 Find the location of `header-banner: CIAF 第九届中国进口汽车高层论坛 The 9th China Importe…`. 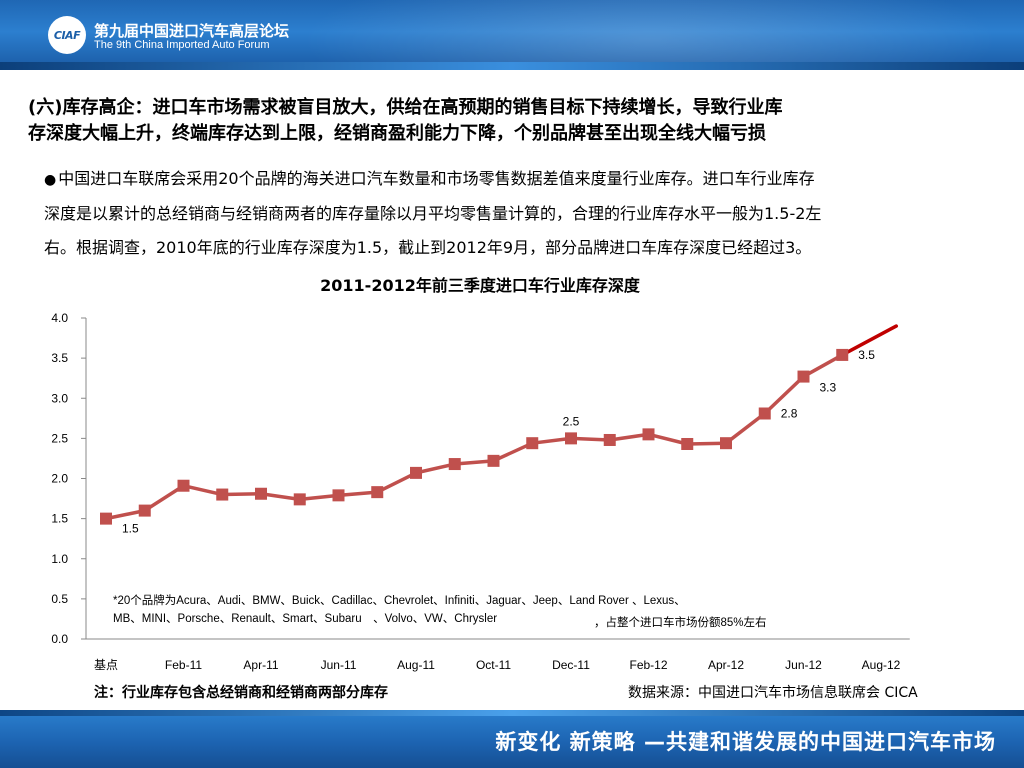

header-banner: CIAF 第九届中国进口汽车高层论坛 The 9th China Importe… is located at coordinates (512, 35).